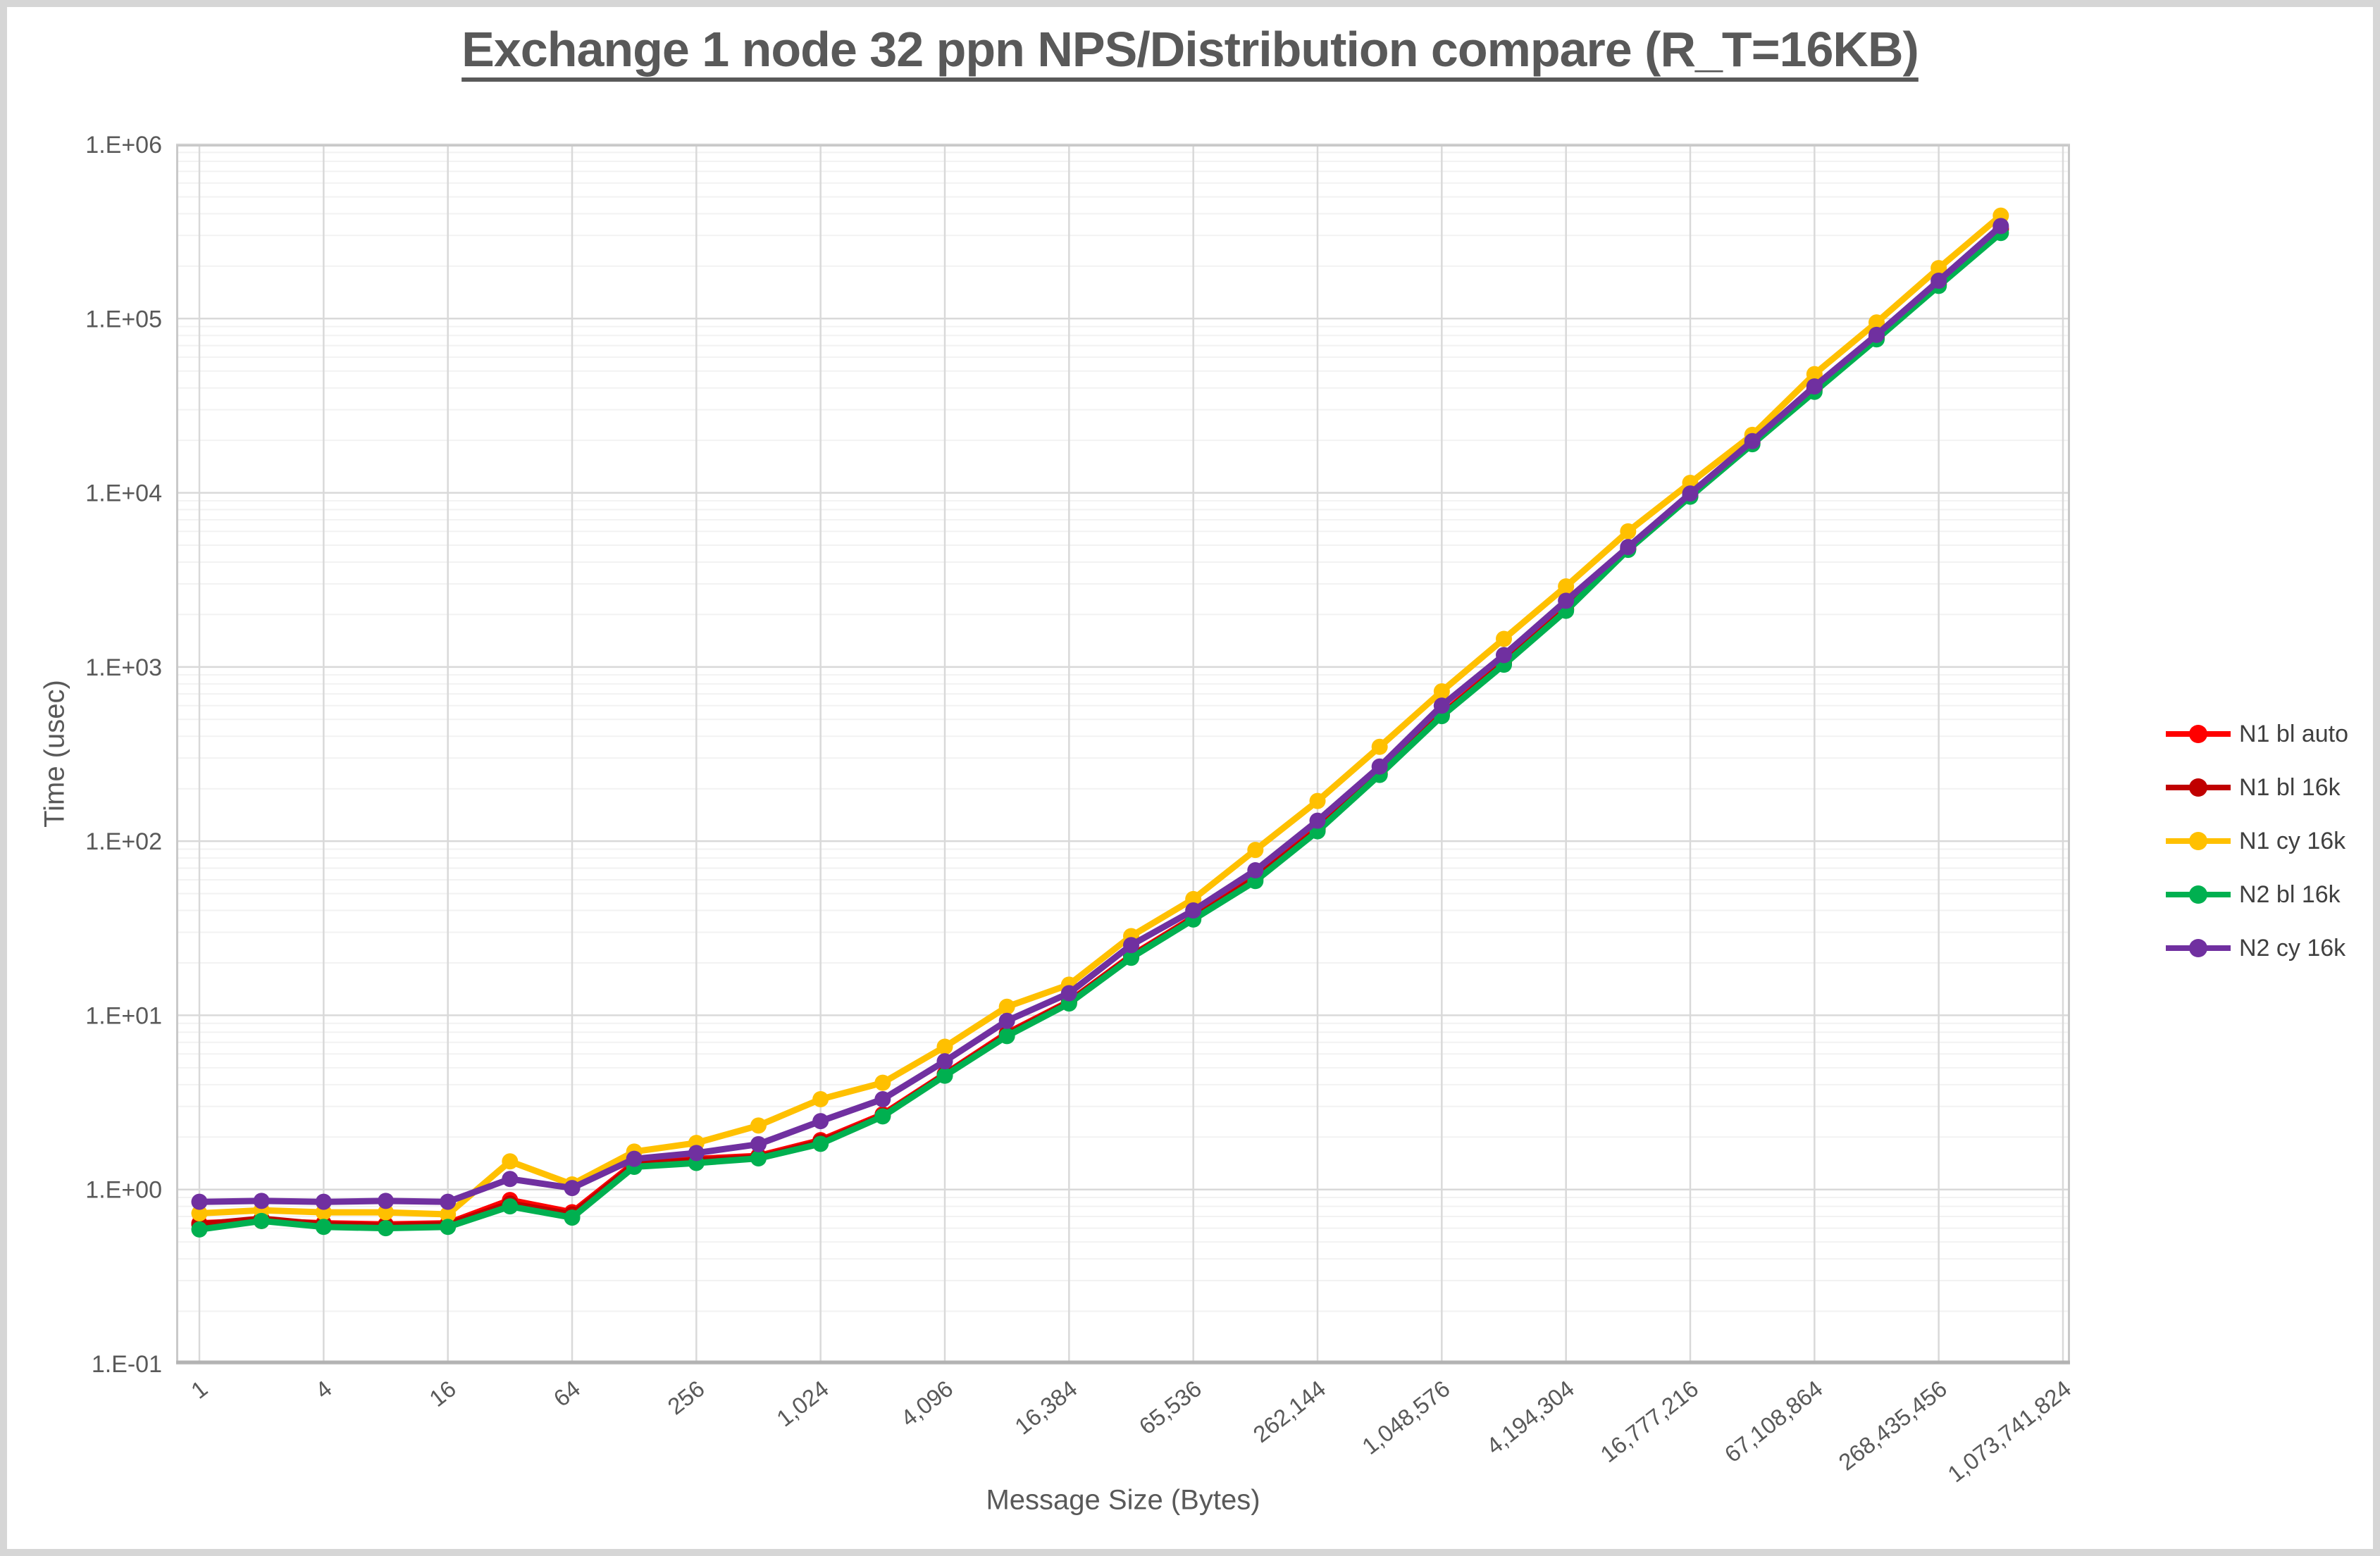 This screenshot has width=2380, height=1556. What do you see at coordinates (1170, 1407) in the screenshot?
I see `x-tick-label: 65,536` at bounding box center [1170, 1407].